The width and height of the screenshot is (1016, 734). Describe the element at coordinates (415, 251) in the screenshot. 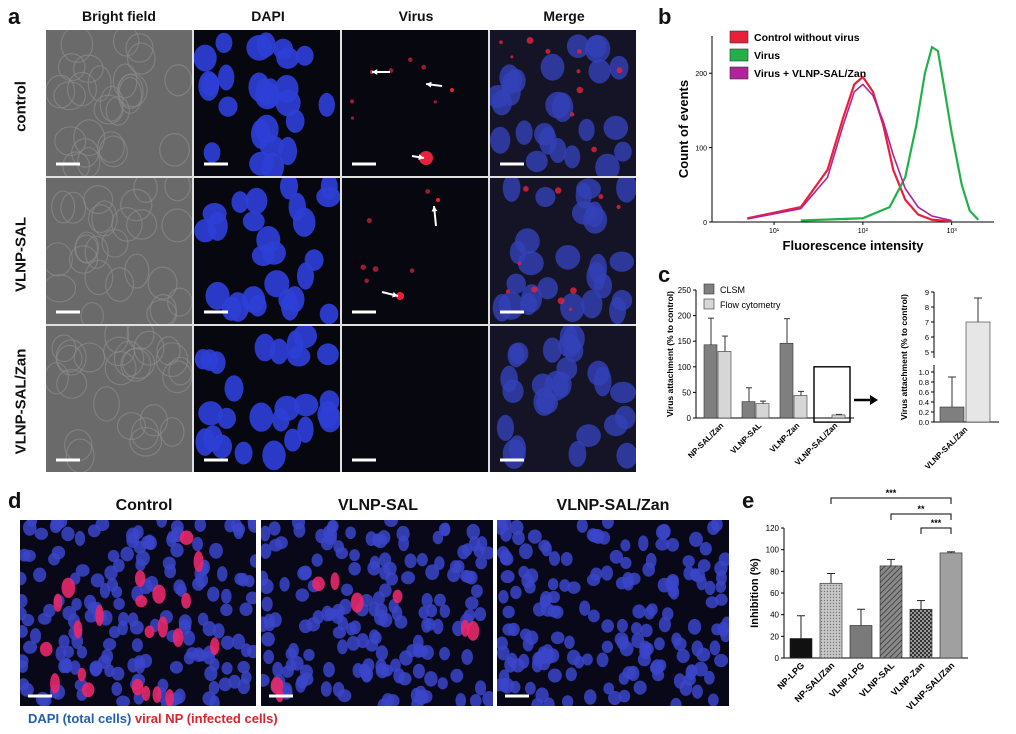

I see `micrograph-r2-c3` at that location.